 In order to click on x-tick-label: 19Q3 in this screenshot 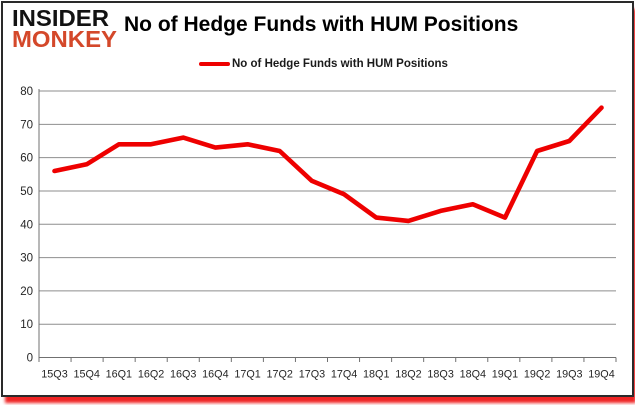, I will do `click(569, 375)`.